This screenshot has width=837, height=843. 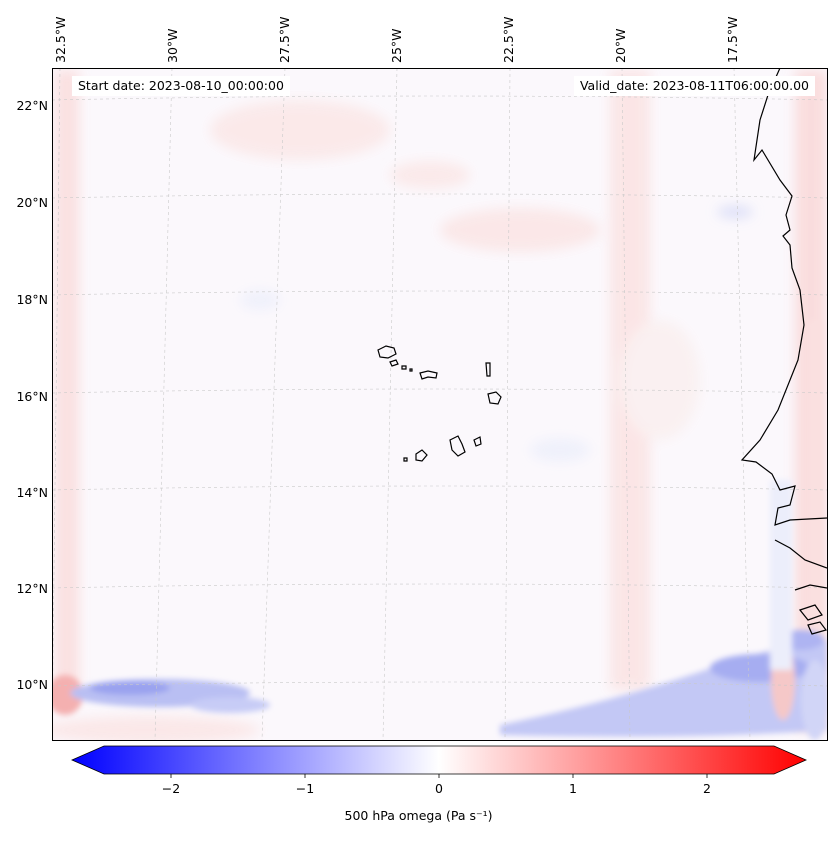 I want to click on colorbar, so click(x=439, y=761).